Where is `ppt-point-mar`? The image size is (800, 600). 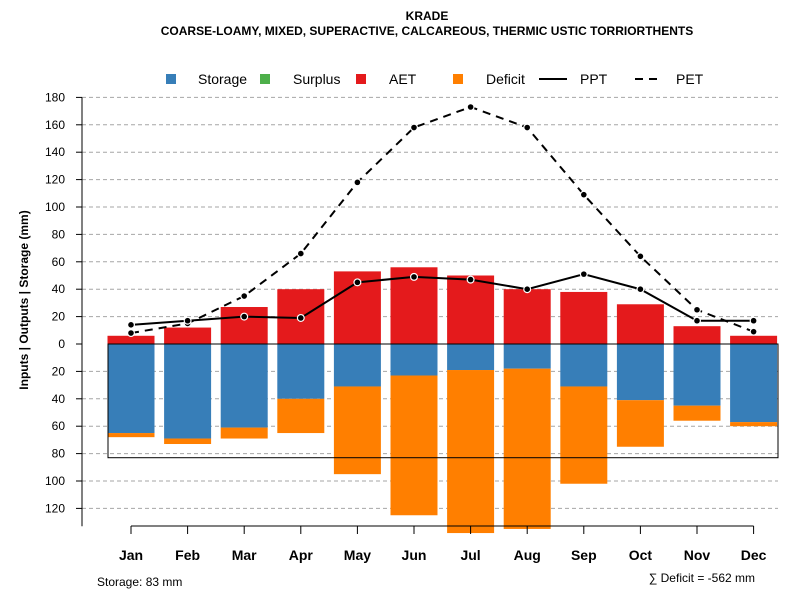 ppt-point-mar is located at coordinates (244, 316).